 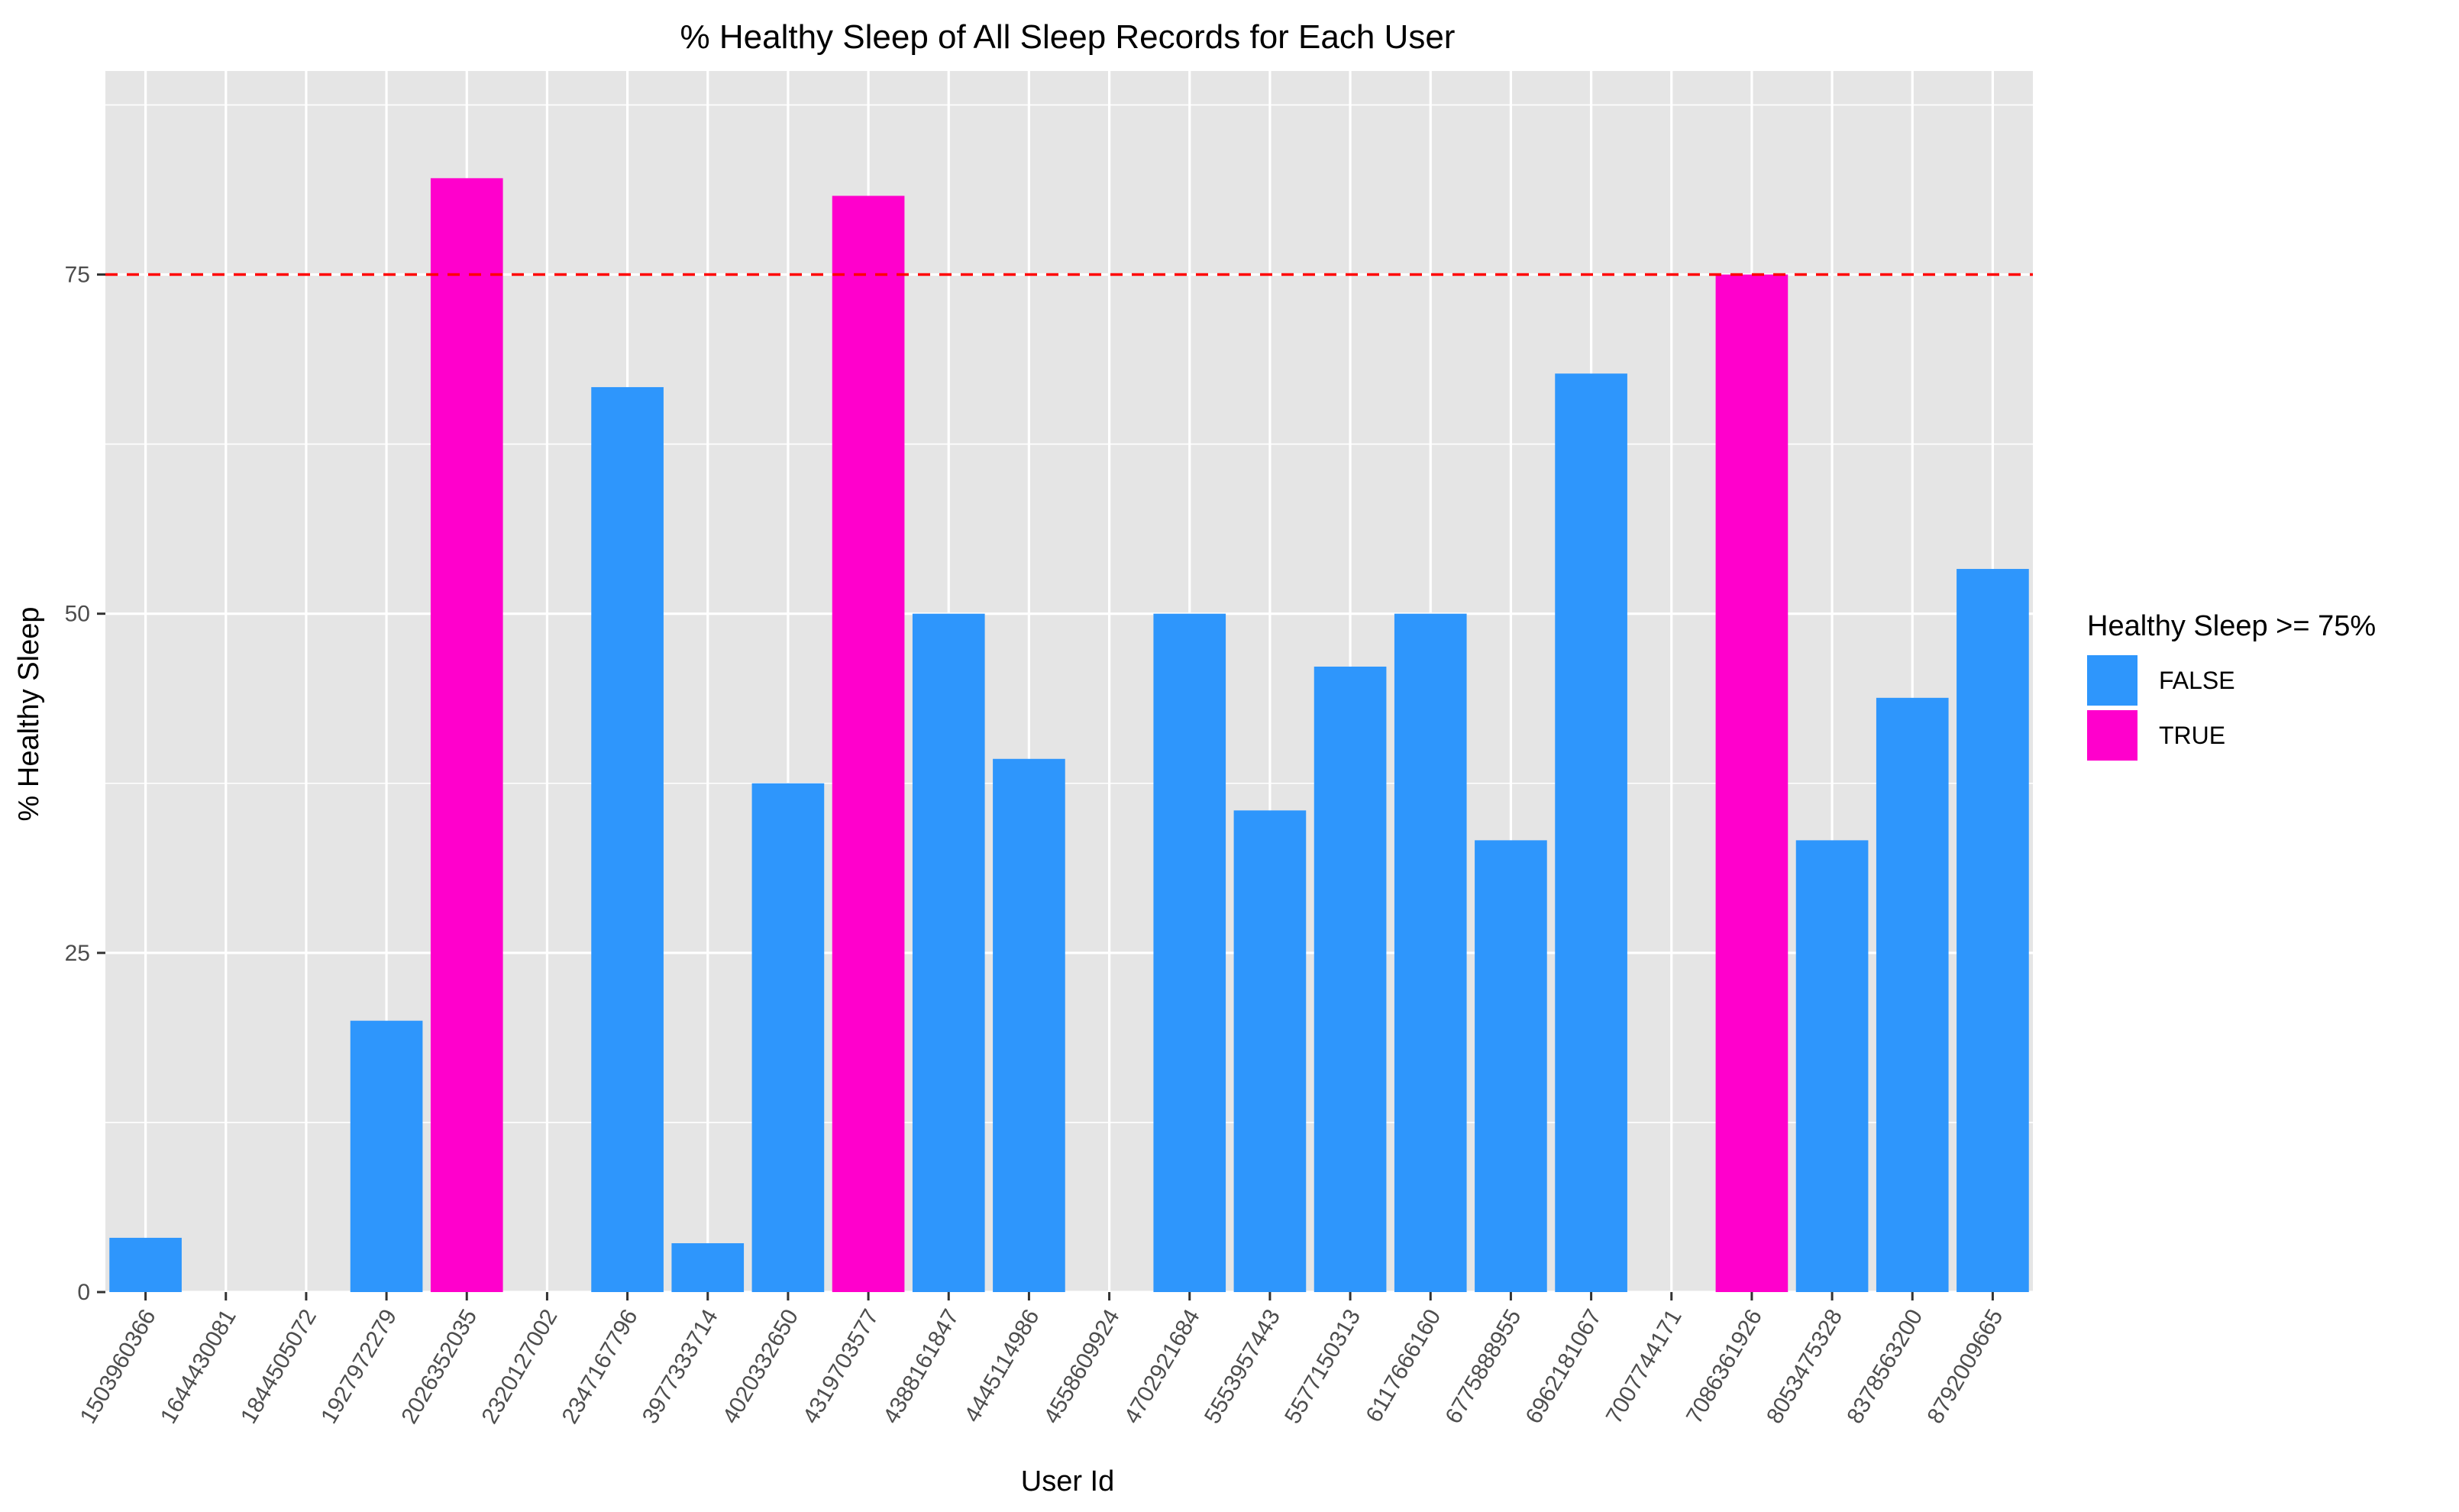 I want to click on legend-swatch-true, so click(x=2112, y=735).